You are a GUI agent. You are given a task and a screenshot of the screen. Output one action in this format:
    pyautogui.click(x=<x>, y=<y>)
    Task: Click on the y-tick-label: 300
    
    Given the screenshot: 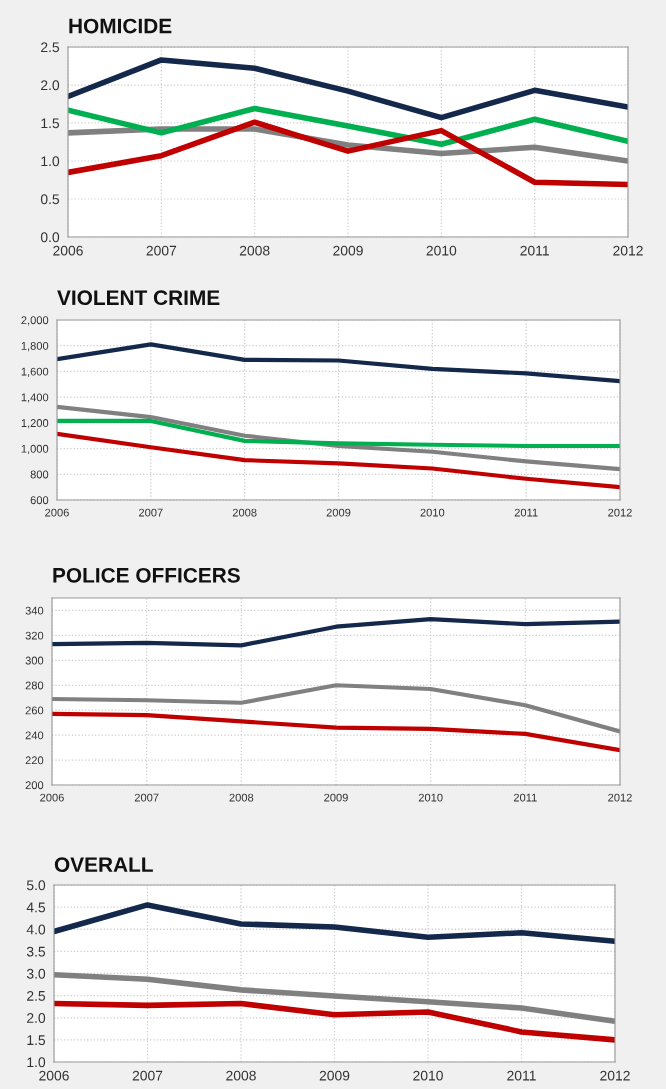 What is the action you would take?
    pyautogui.click(x=34, y=660)
    